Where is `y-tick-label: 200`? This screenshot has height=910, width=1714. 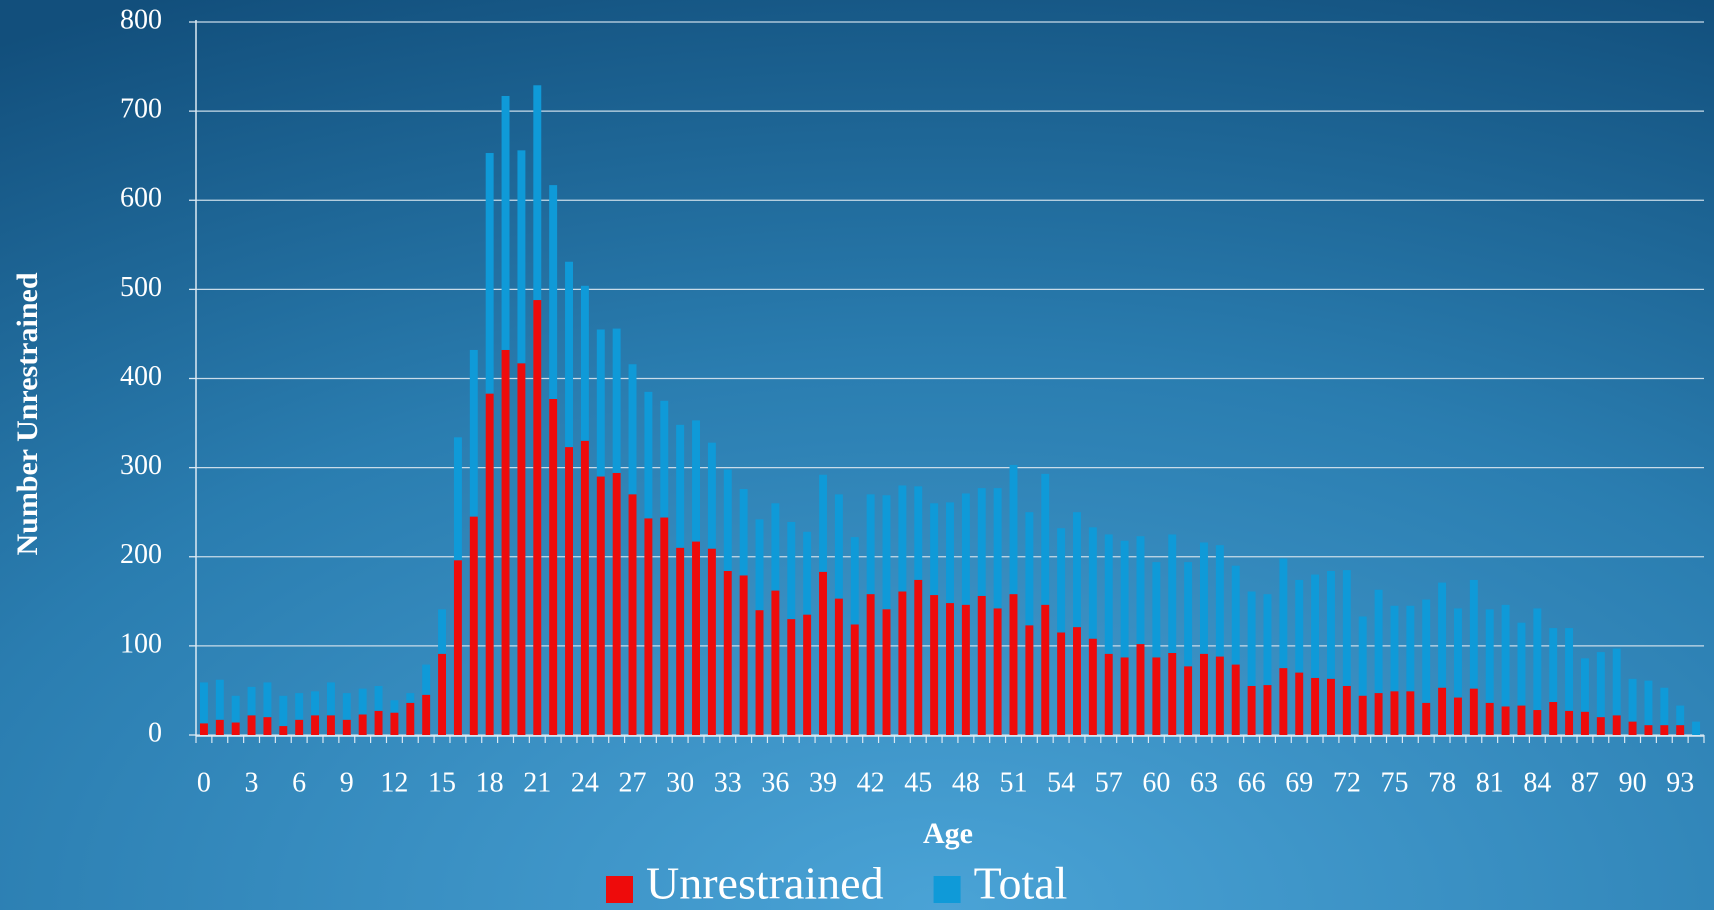 y-tick-label: 200 is located at coordinates (141, 554).